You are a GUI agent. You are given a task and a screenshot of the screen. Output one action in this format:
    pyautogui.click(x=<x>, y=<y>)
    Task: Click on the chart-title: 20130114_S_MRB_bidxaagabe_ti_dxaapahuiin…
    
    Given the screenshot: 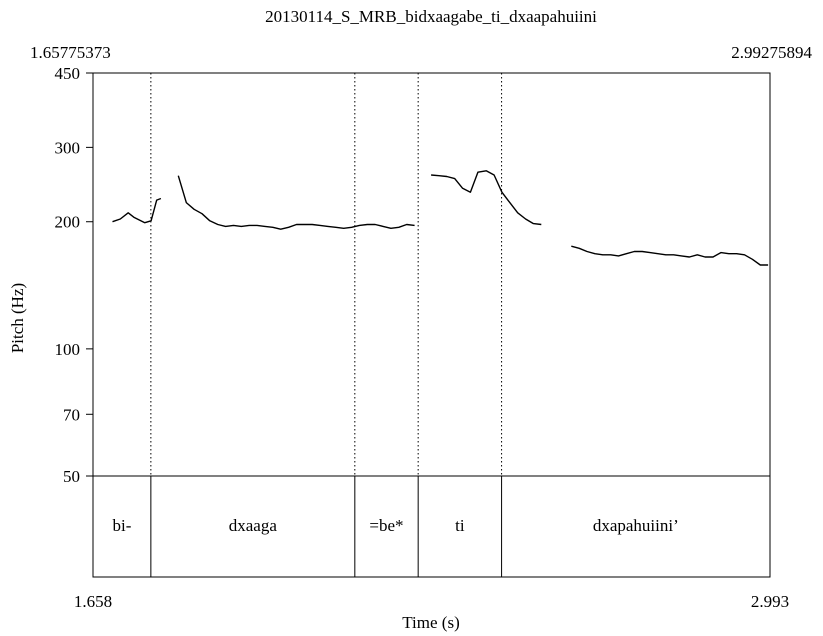 What is the action you would take?
    pyautogui.click(x=431, y=16)
    